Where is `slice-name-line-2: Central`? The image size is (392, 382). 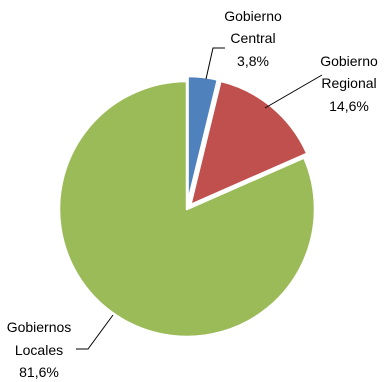 slice-name-line-2: Central is located at coordinates (252, 38).